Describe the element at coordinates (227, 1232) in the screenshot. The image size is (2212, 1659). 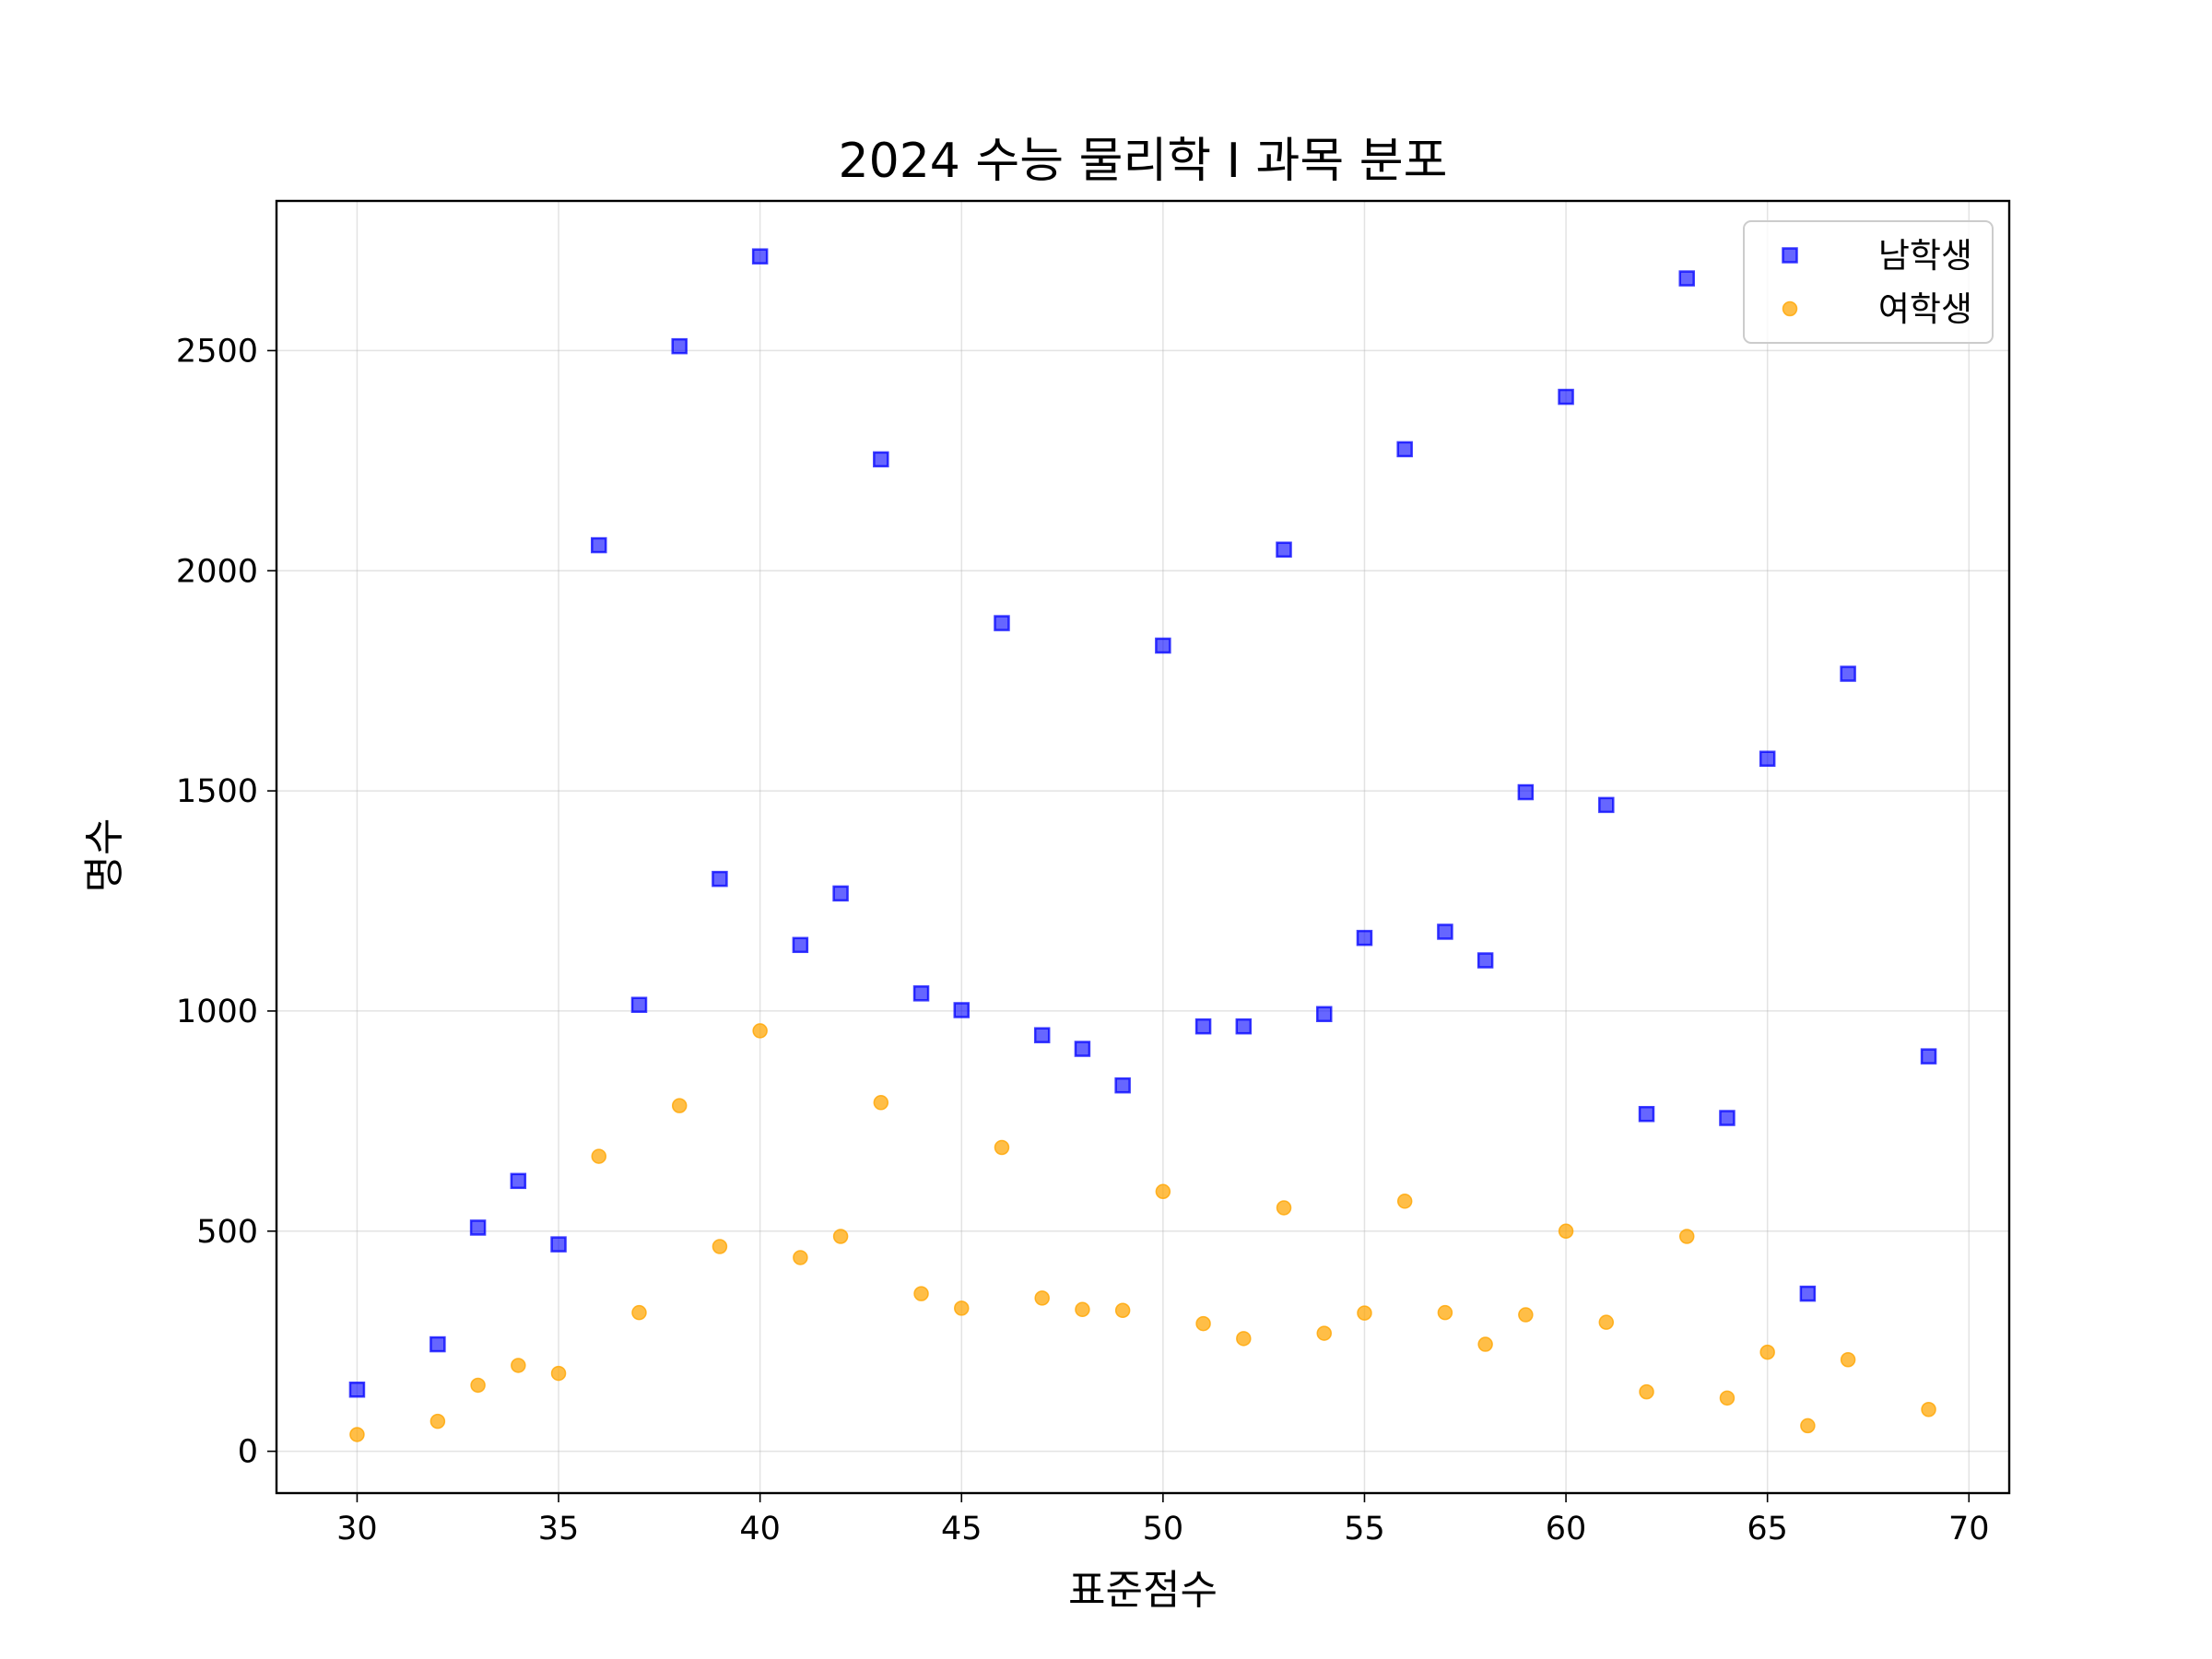
I see `y-tick-label: 500` at that location.